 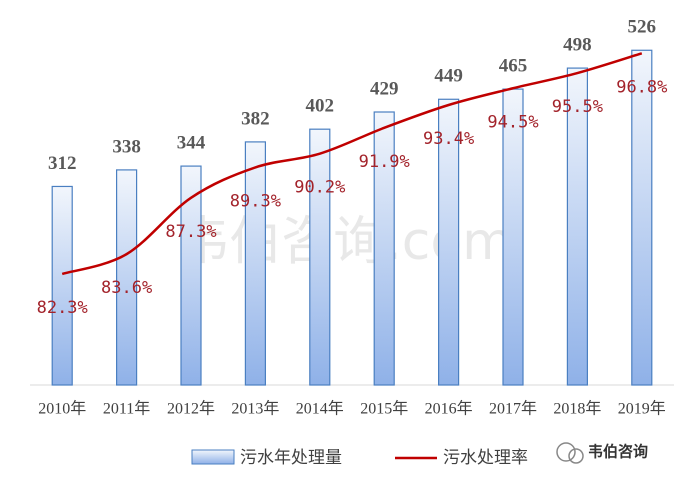 I want to click on x-tick-label: 2017年, so click(x=513, y=409).